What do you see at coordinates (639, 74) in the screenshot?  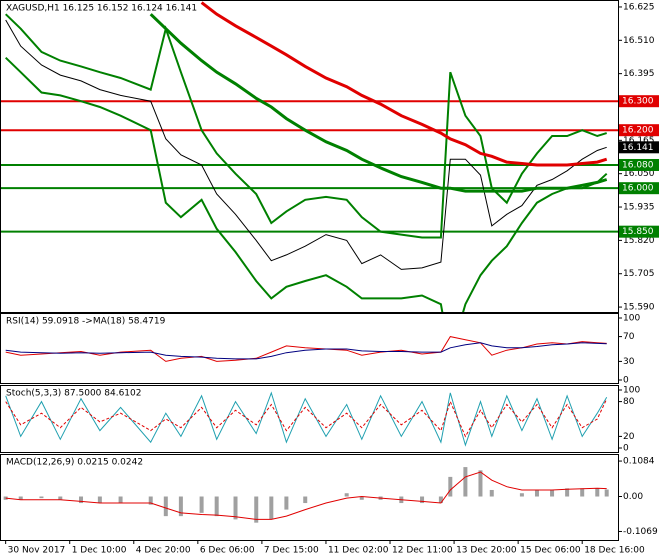 I see `y-tick-label: 16.395` at bounding box center [639, 74].